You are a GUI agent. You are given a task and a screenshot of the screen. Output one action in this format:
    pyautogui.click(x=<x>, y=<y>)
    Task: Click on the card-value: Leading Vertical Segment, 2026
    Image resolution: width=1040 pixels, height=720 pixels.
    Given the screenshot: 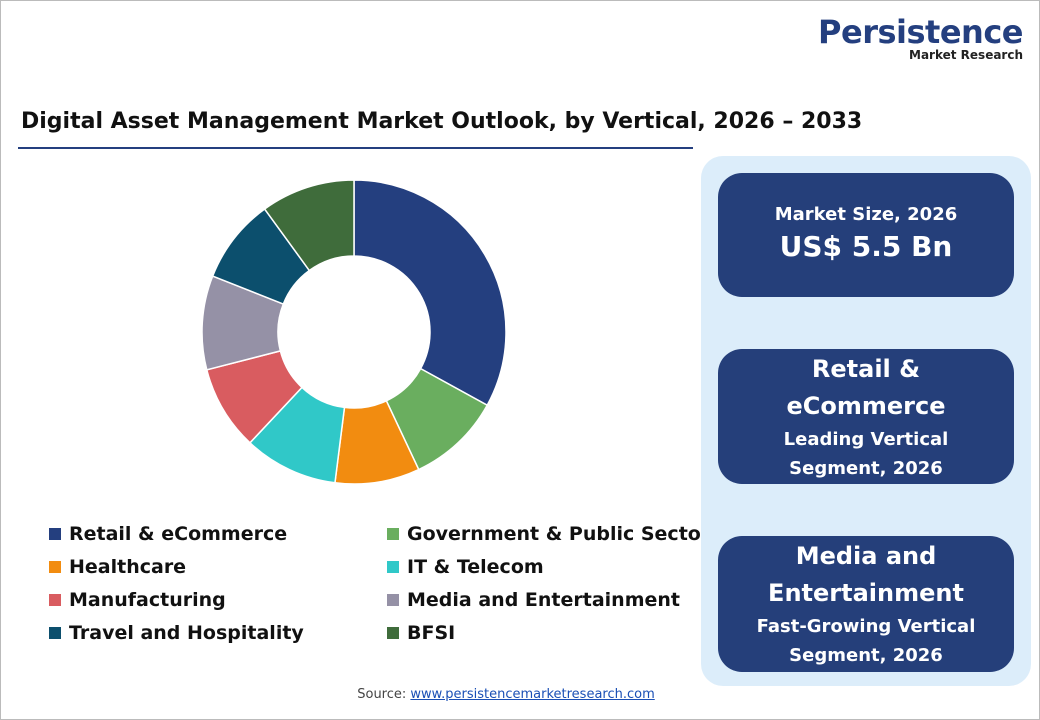 What is the action you would take?
    pyautogui.click(x=866, y=453)
    